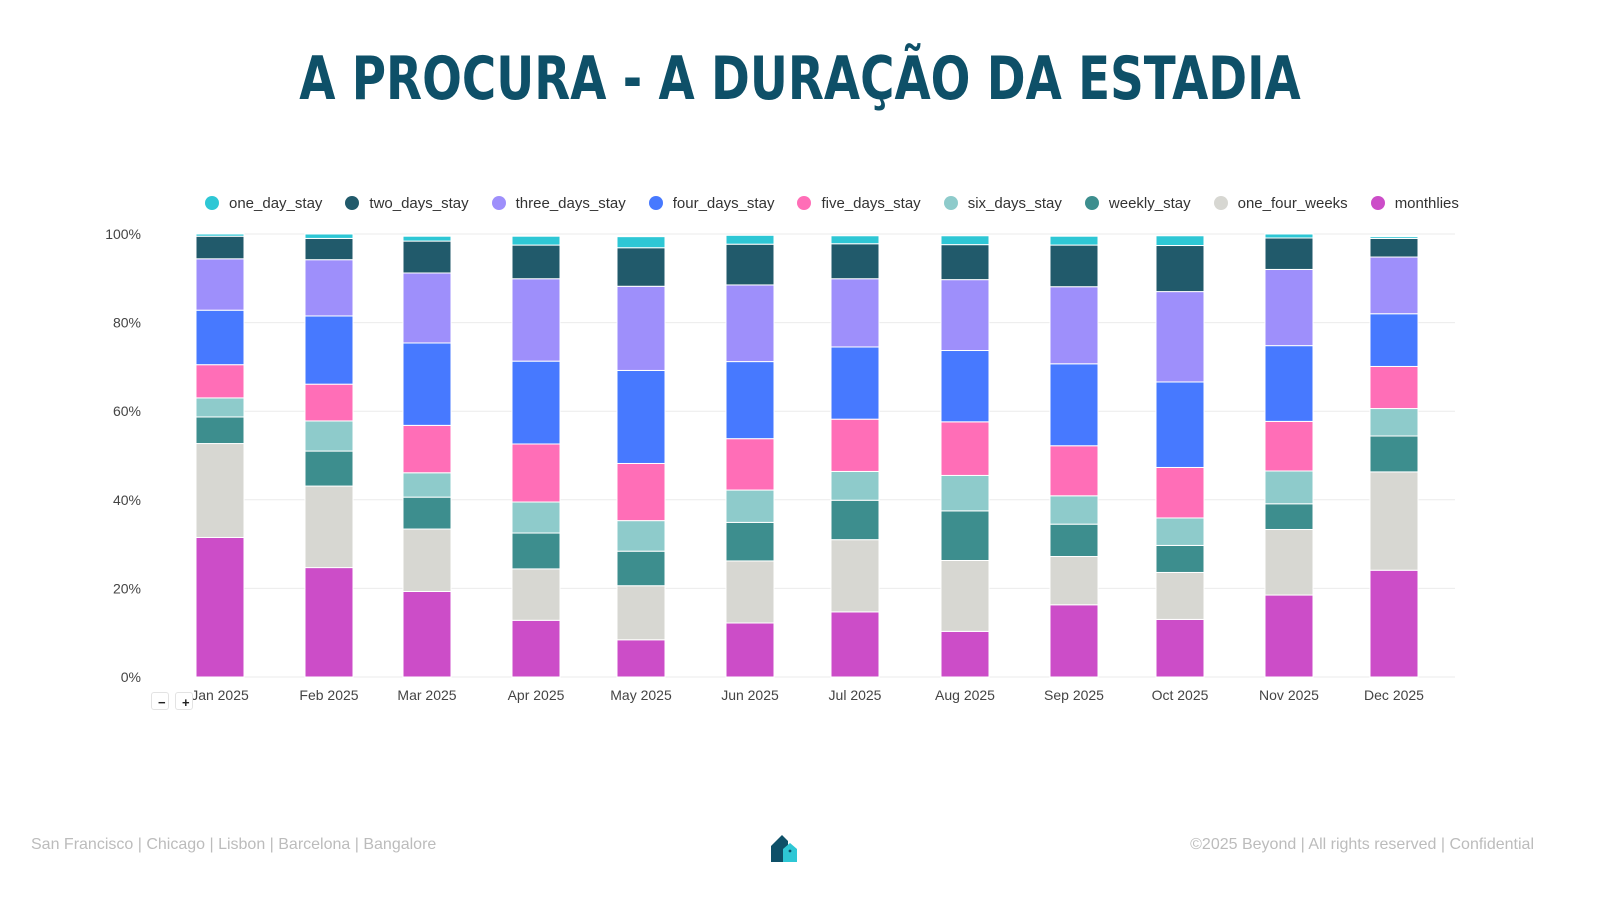 This screenshot has width=1600, height=898. What do you see at coordinates (558, 203) in the screenshot?
I see `legend-item: three_days_stay` at bounding box center [558, 203].